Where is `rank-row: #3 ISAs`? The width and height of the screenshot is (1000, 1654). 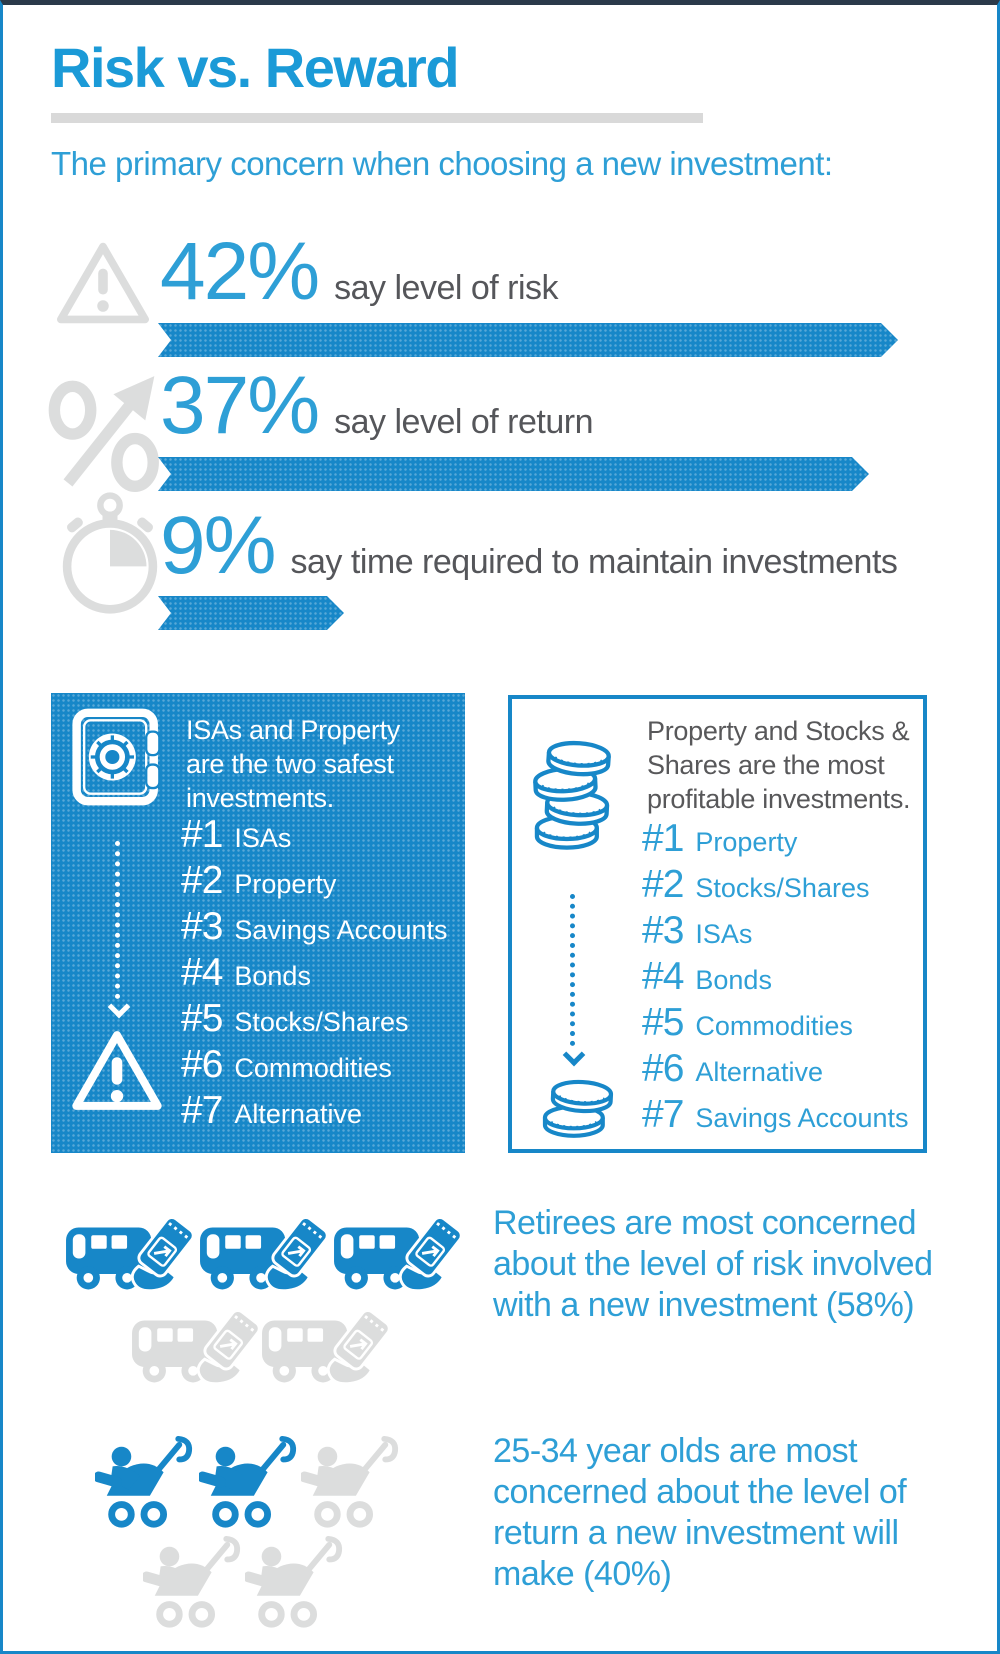 rank-row: #3 ISAs is located at coordinates (775, 932).